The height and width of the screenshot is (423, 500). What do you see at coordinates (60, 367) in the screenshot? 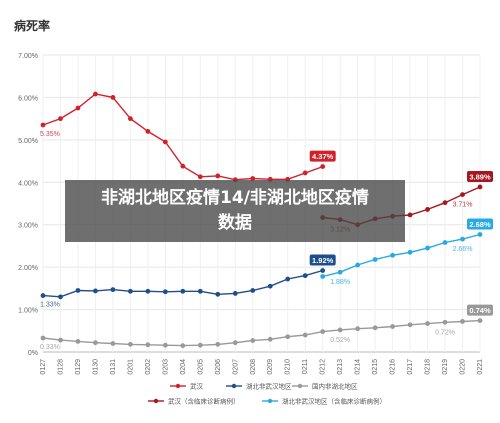
I see `x-tick-label: 0128` at bounding box center [60, 367].